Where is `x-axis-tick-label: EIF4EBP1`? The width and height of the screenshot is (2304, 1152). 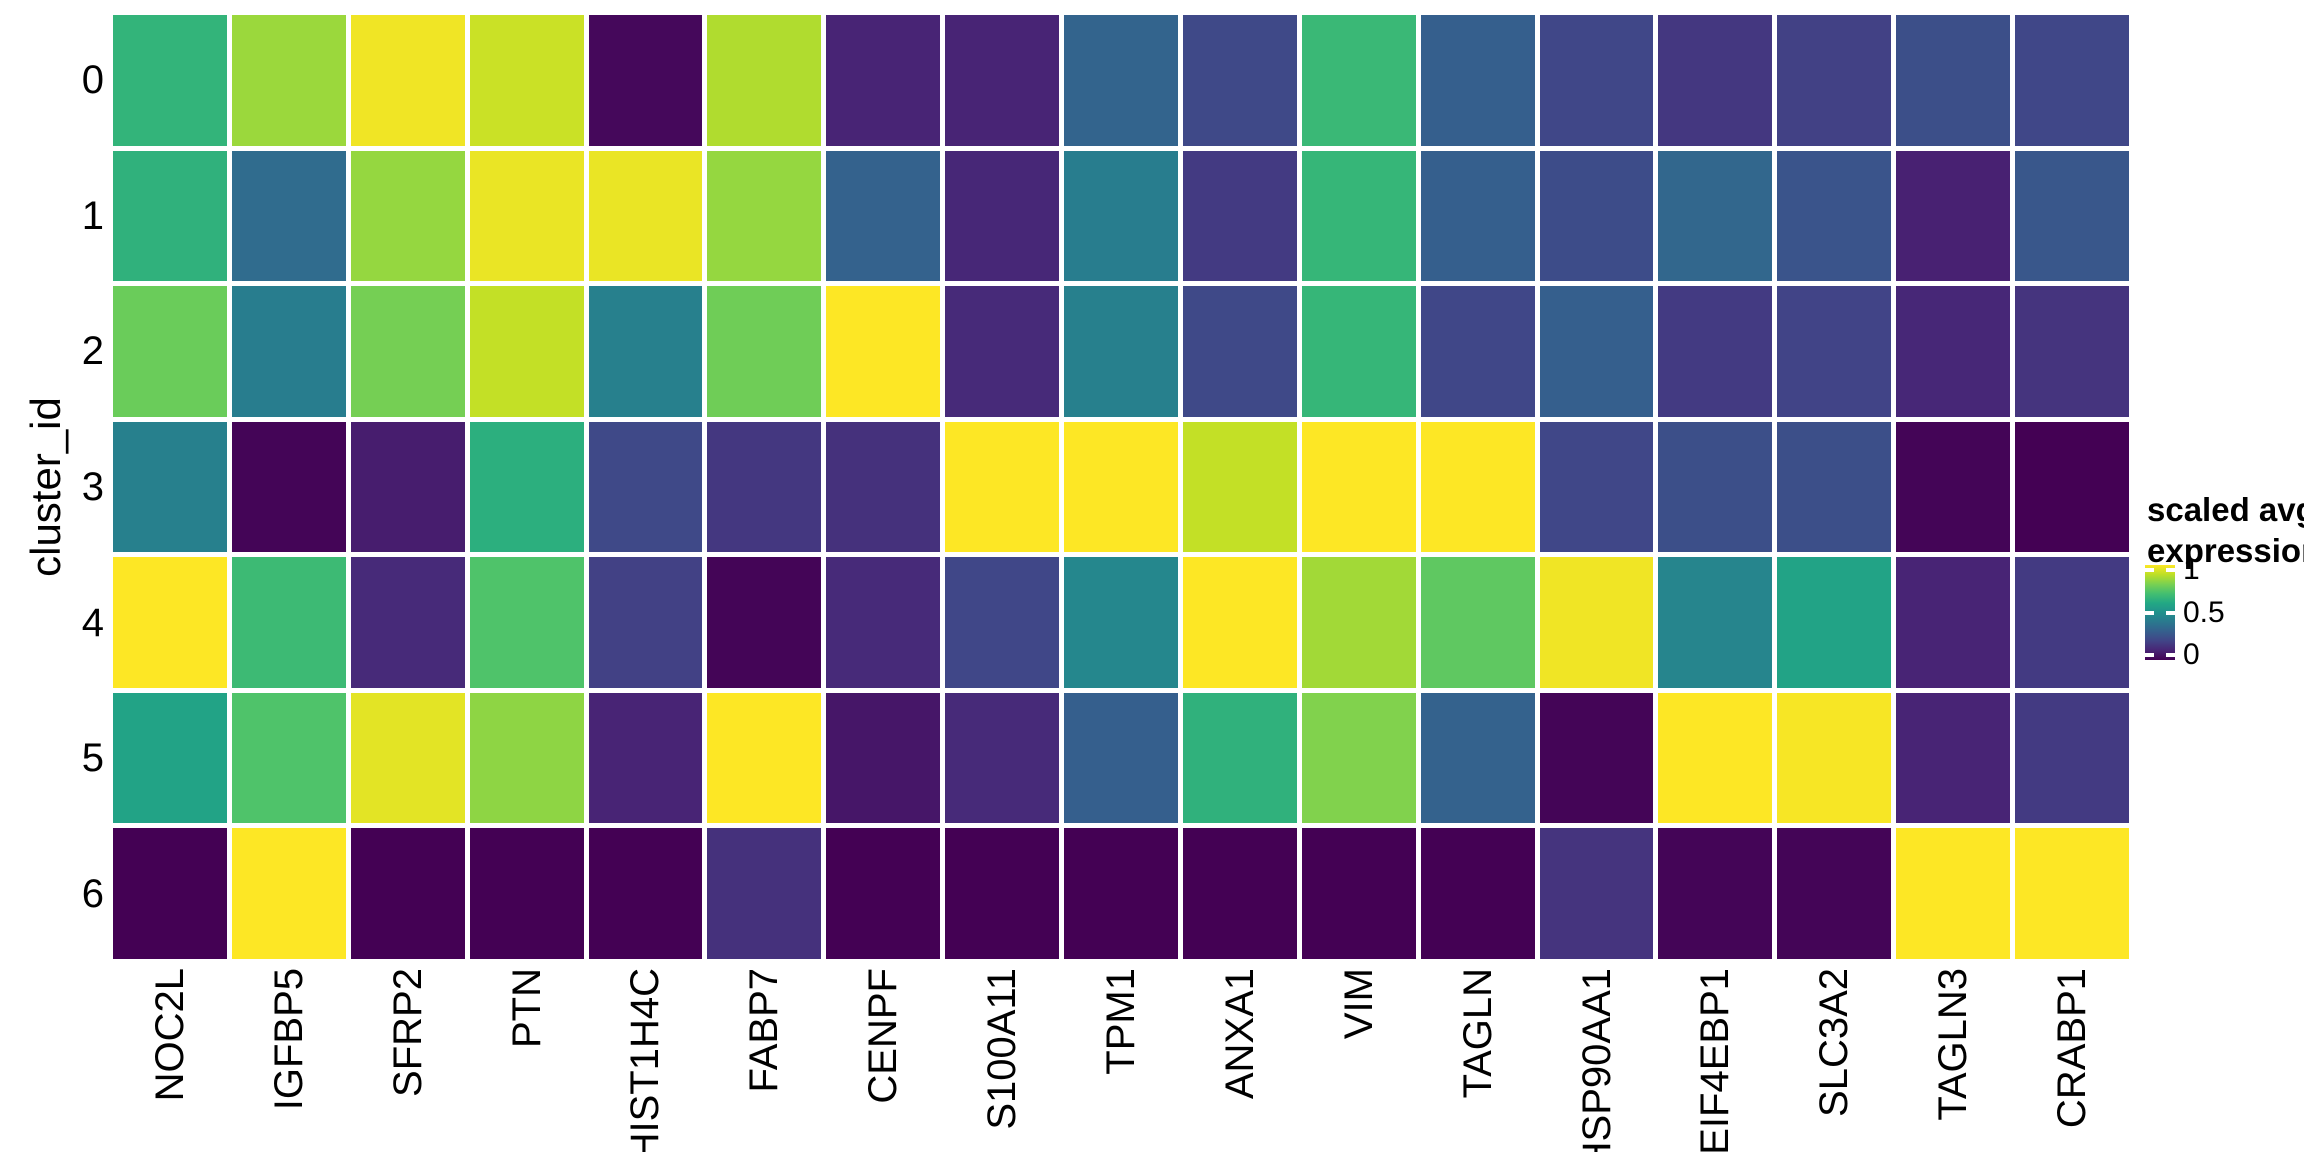
x-axis-tick-label: EIF4EBP1 is located at coordinates (1715, 1060).